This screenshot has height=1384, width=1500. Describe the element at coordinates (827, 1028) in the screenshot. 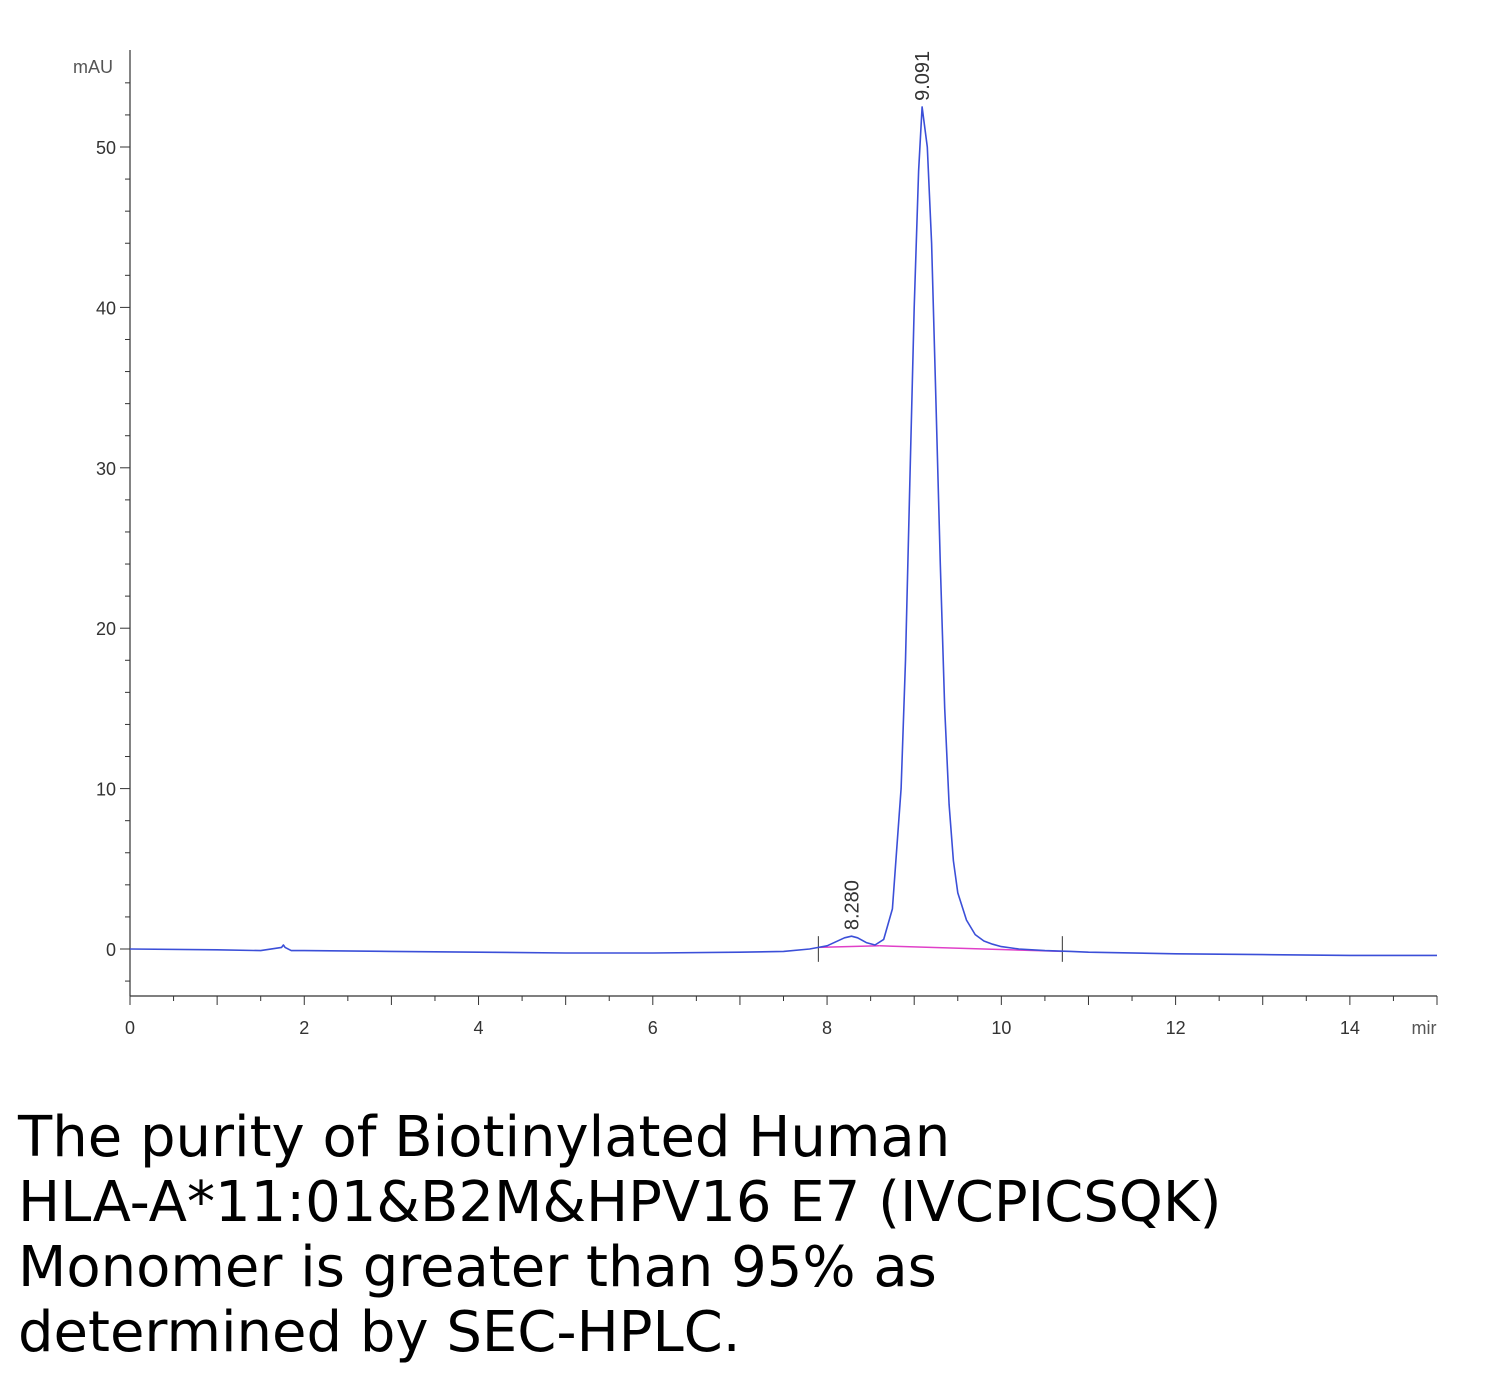

I see `x-tick-label: 8` at that location.